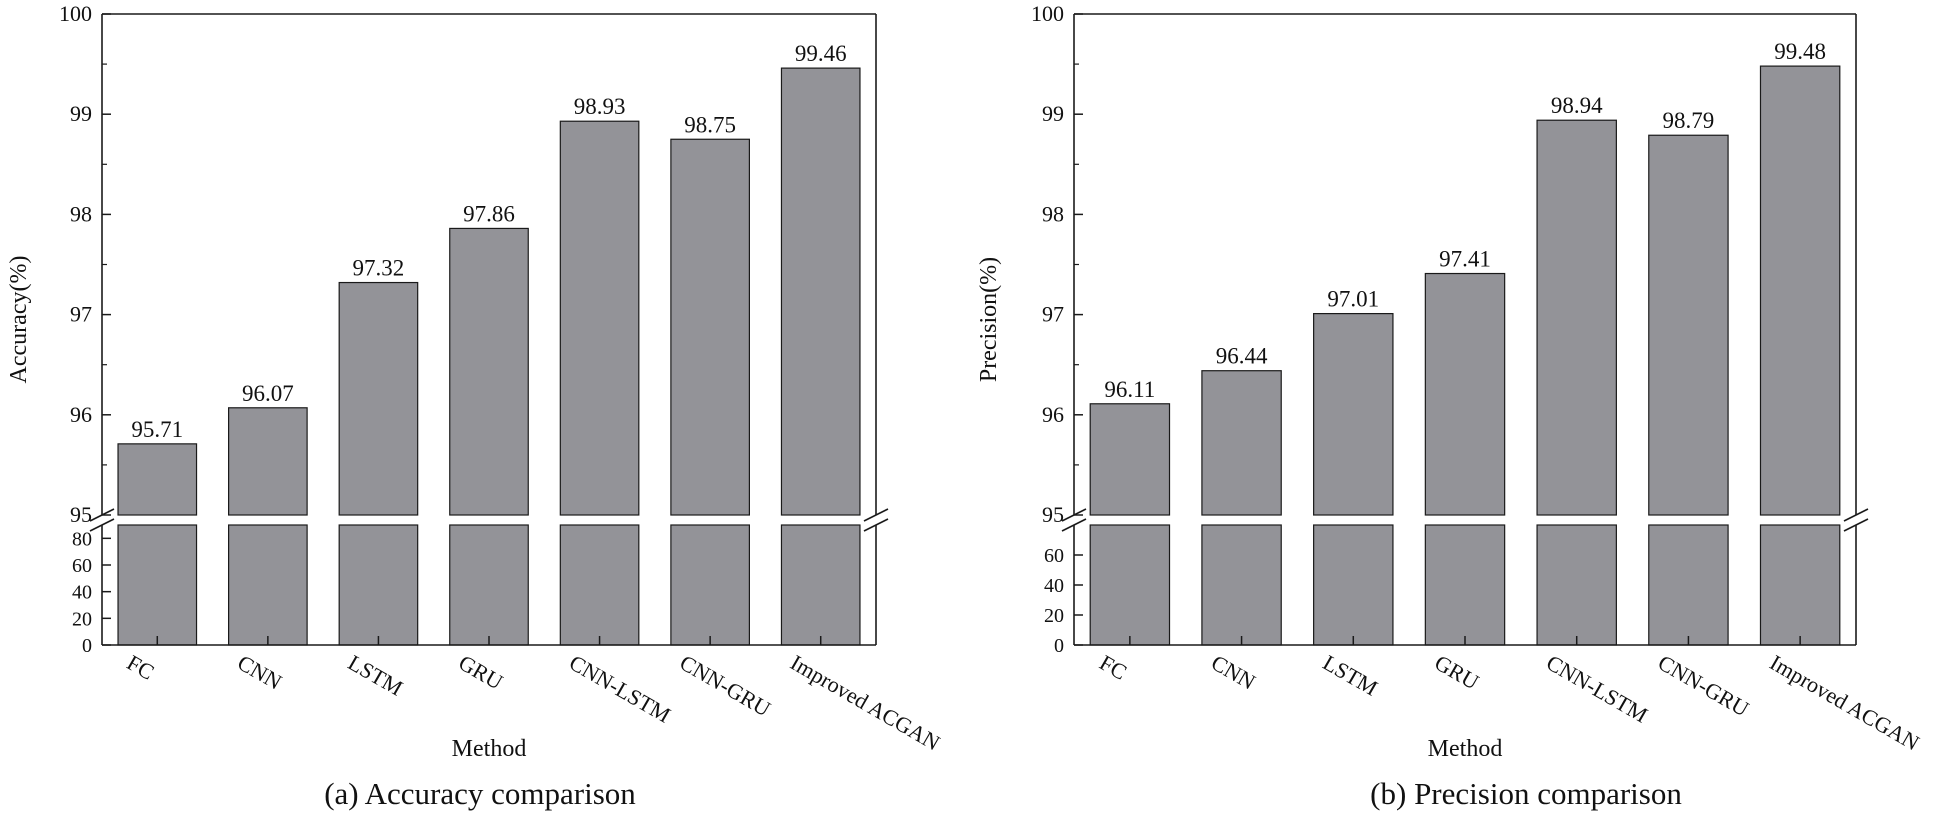  Describe the element at coordinates (1465, 749) in the screenshot. I see `precision-x-axis-title: Method` at that location.